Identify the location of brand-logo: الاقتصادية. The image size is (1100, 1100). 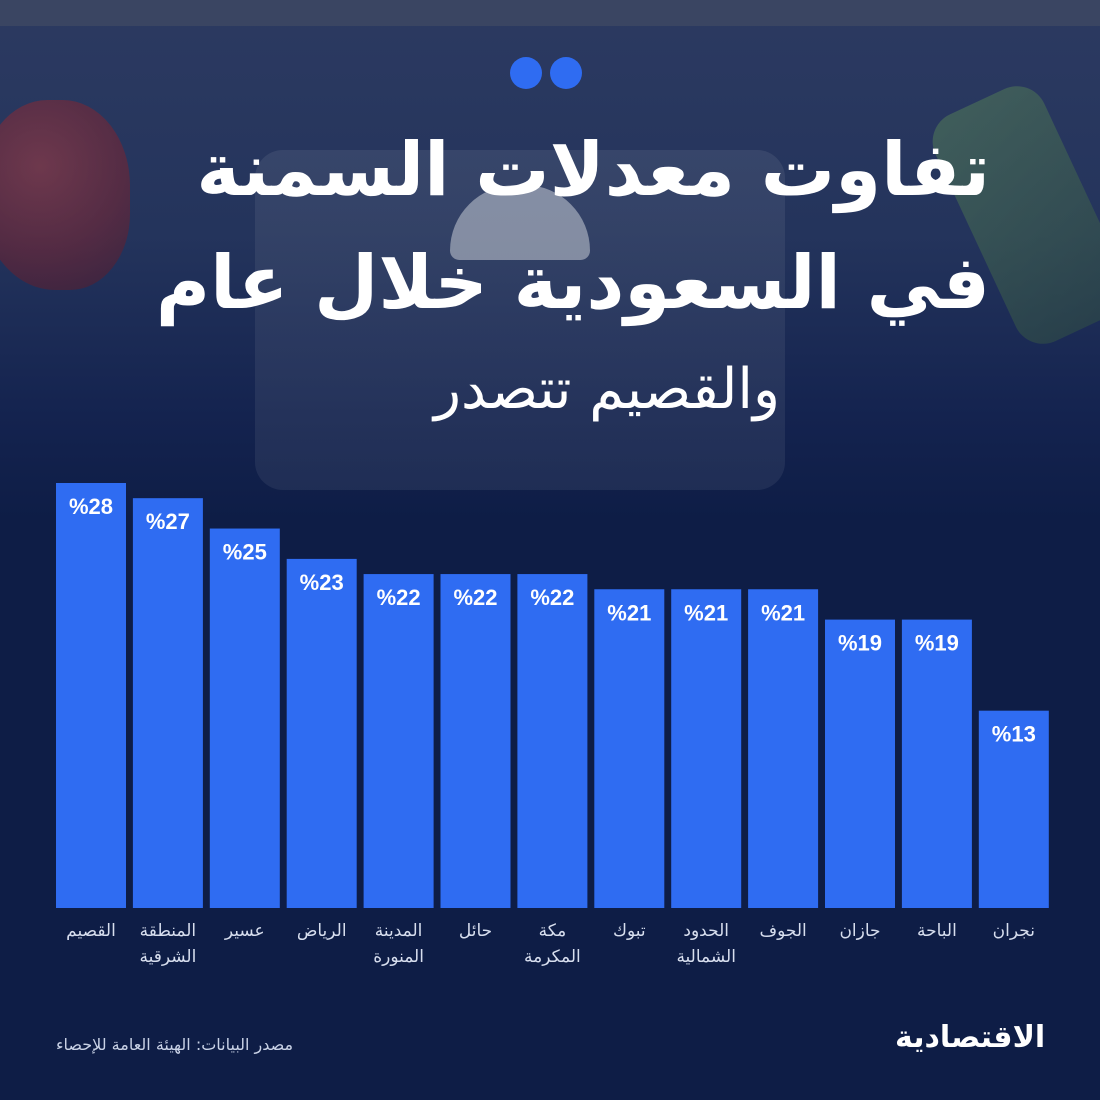
(970, 1037).